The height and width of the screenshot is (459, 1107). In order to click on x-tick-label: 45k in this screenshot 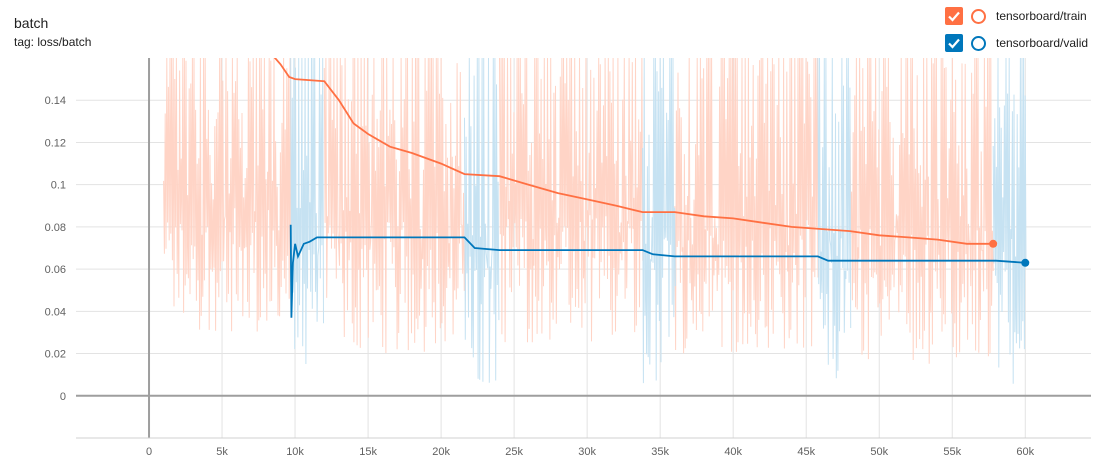, I will do `click(806, 452)`.